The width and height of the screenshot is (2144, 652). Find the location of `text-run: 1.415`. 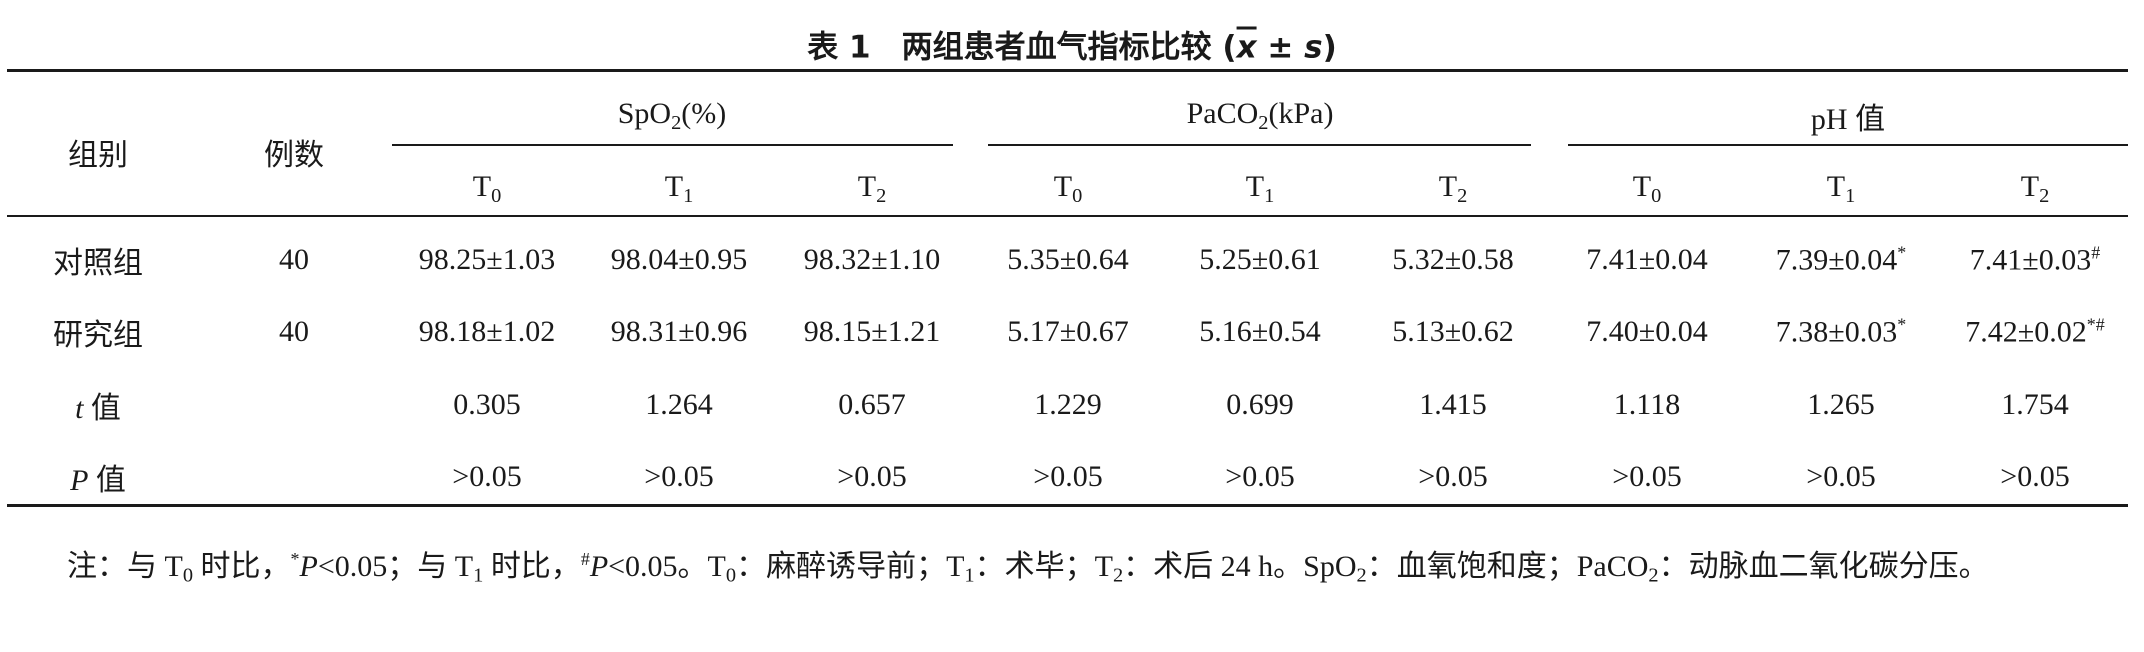

text-run: 1.415 is located at coordinates (1453, 404).